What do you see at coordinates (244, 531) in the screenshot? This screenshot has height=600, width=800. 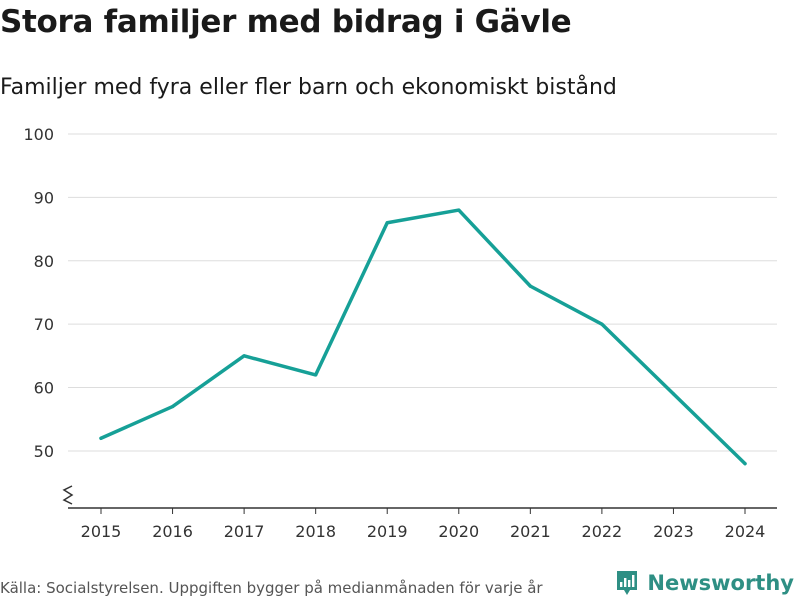 I see `x-tick-label-2017: 2017` at bounding box center [244, 531].